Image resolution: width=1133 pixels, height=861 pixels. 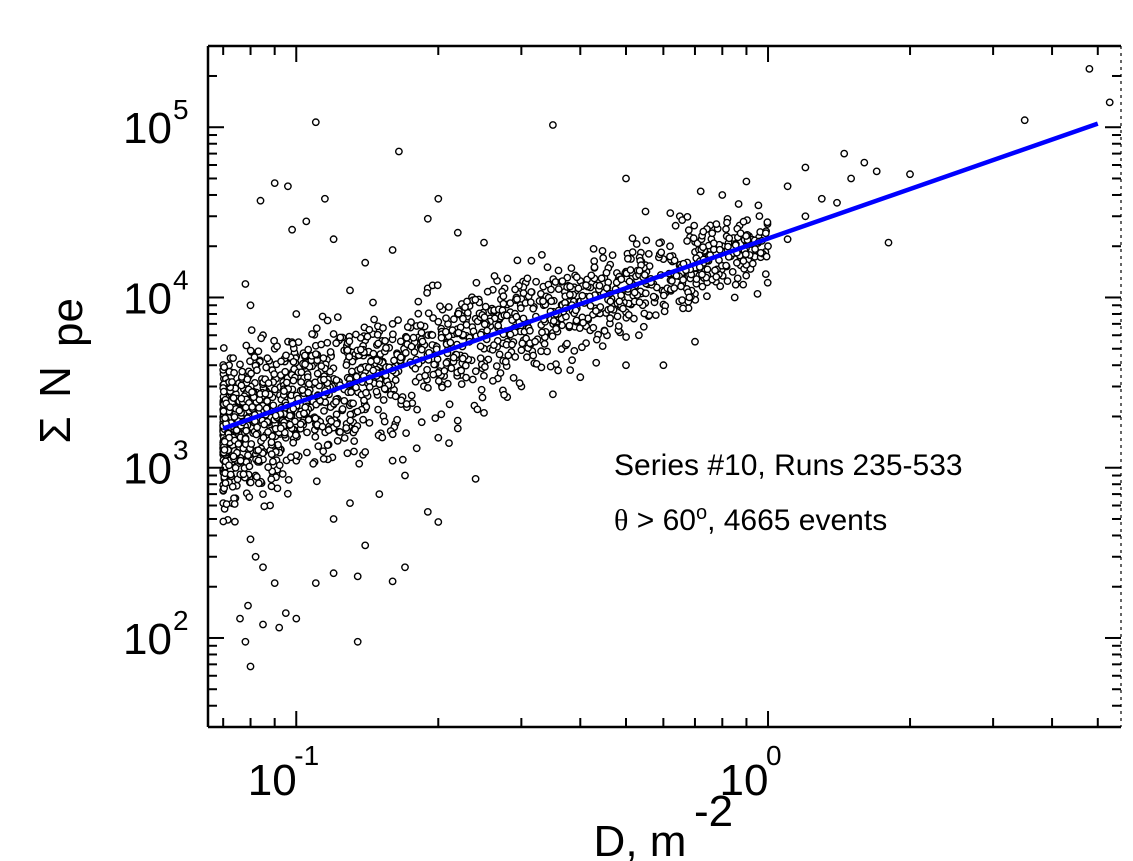 What do you see at coordinates (701, 513) in the screenshot?
I see `annotation-degree: o` at bounding box center [701, 513].